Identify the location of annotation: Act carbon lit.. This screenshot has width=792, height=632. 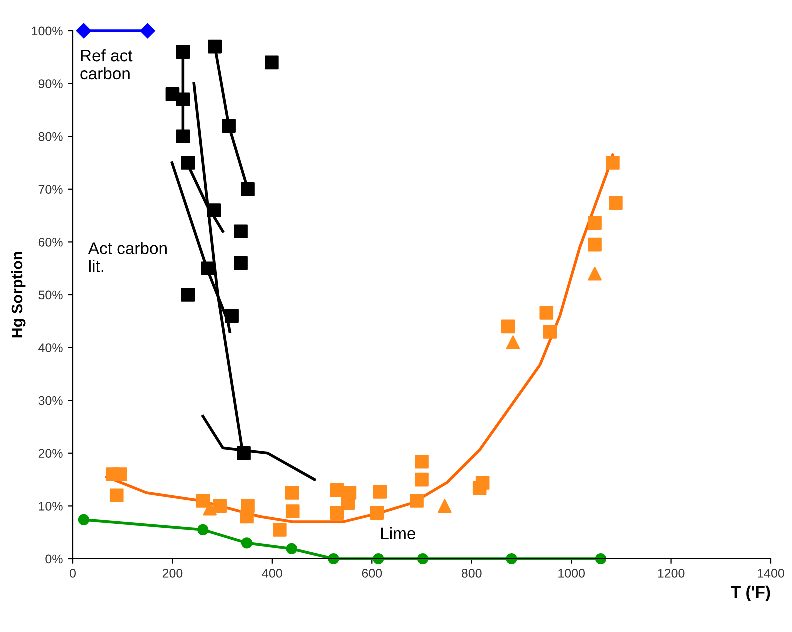
(127, 257).